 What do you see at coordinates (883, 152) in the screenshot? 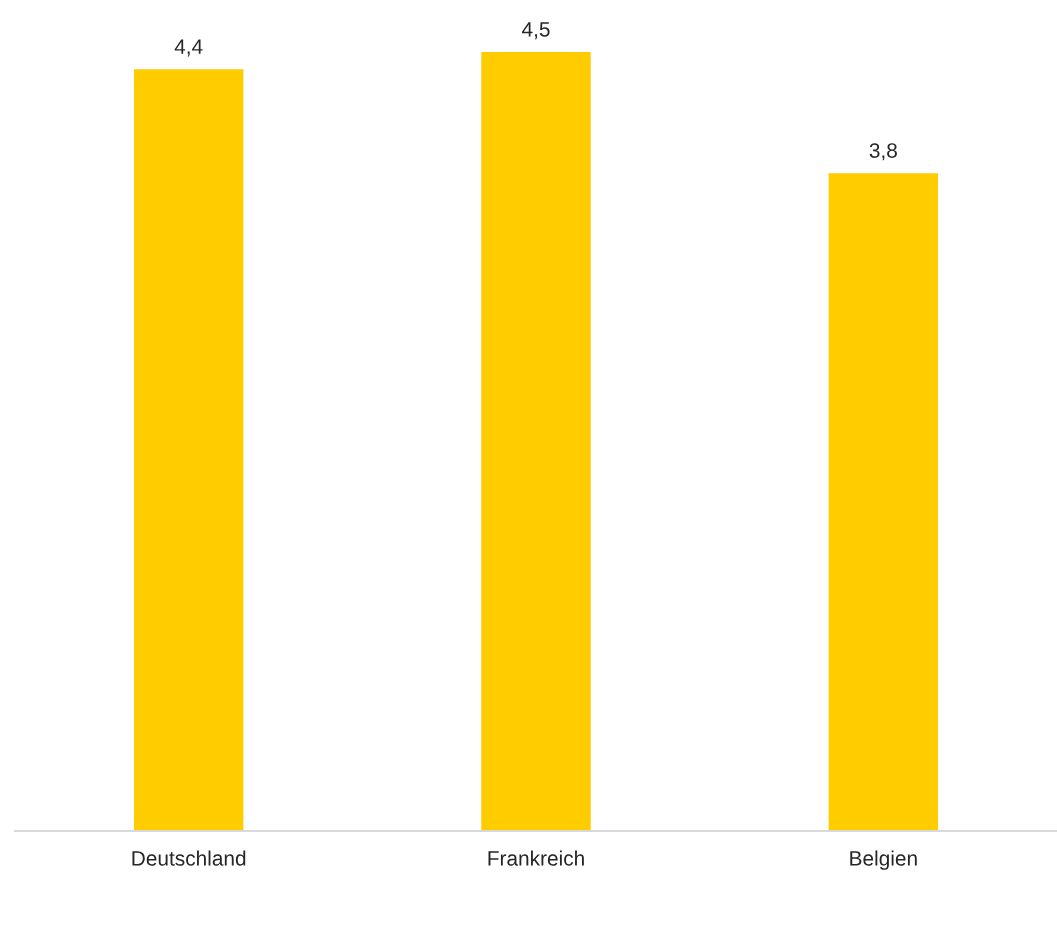
I see `data-label: 3,8` at bounding box center [883, 152].